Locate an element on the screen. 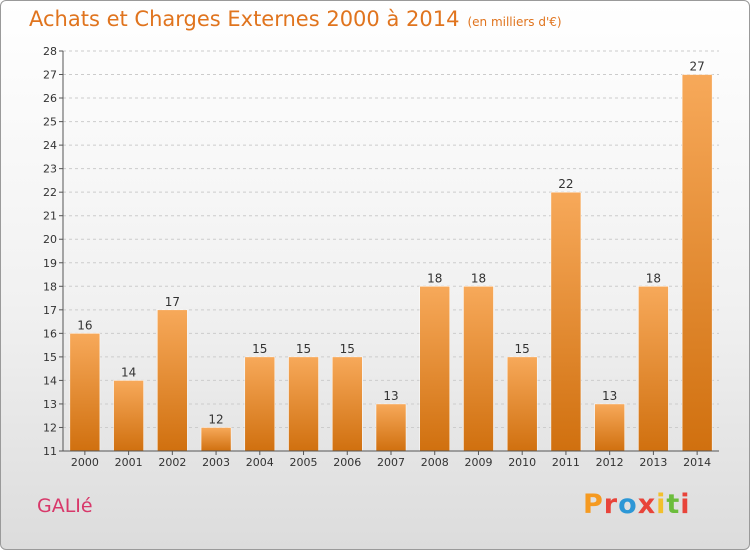 This screenshot has height=550, width=750. bar-2005 is located at coordinates (303, 404).